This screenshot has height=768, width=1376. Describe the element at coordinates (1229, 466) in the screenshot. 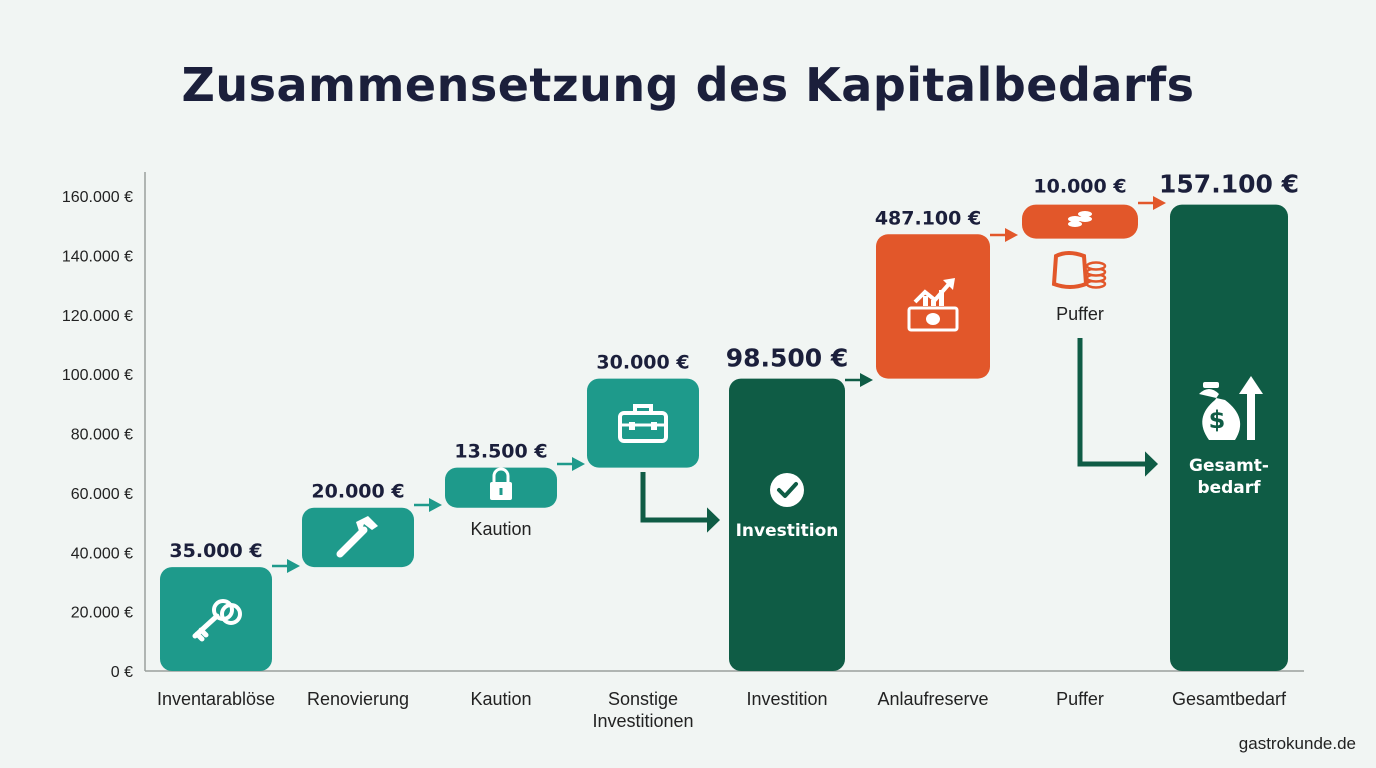

I see `bar-inner-label: Gesamt-` at that location.